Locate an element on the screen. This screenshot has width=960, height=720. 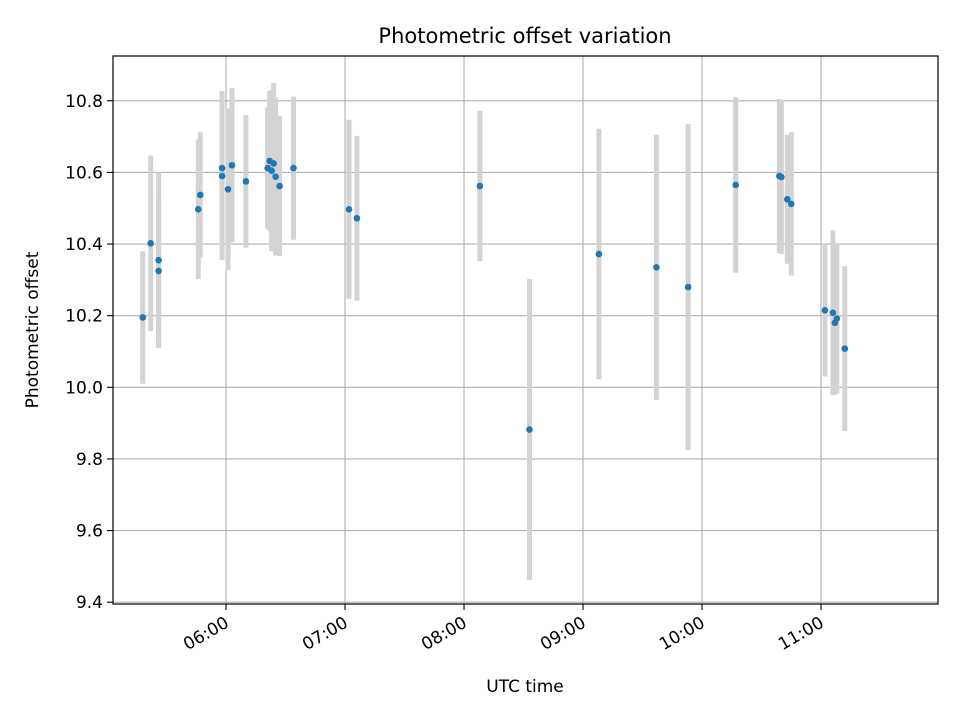
chart-title: Photometric offset variation is located at coordinates (524, 36).